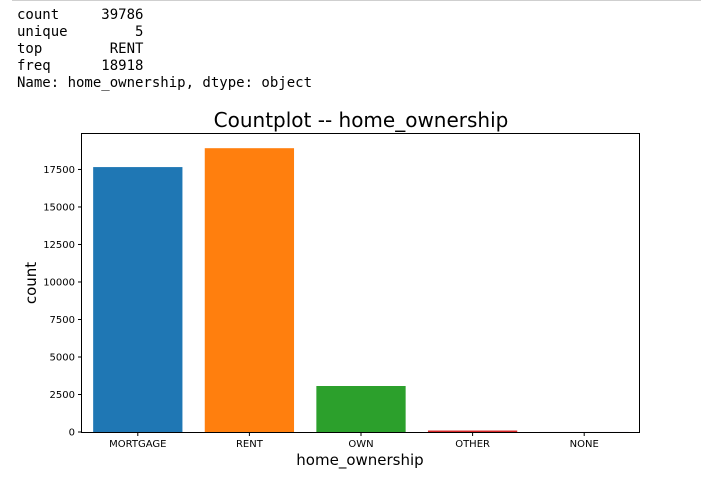  I want to click on x-tick-label: OTHER, so click(472, 444).